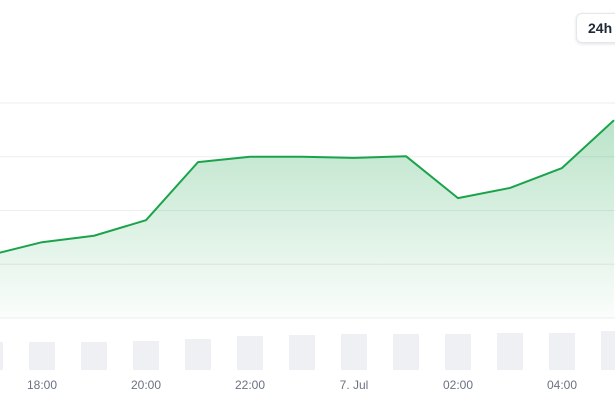 This screenshot has height=410, width=615. Describe the element at coordinates (354, 385) in the screenshot. I see `x-tick-label: 7. Jul` at that location.